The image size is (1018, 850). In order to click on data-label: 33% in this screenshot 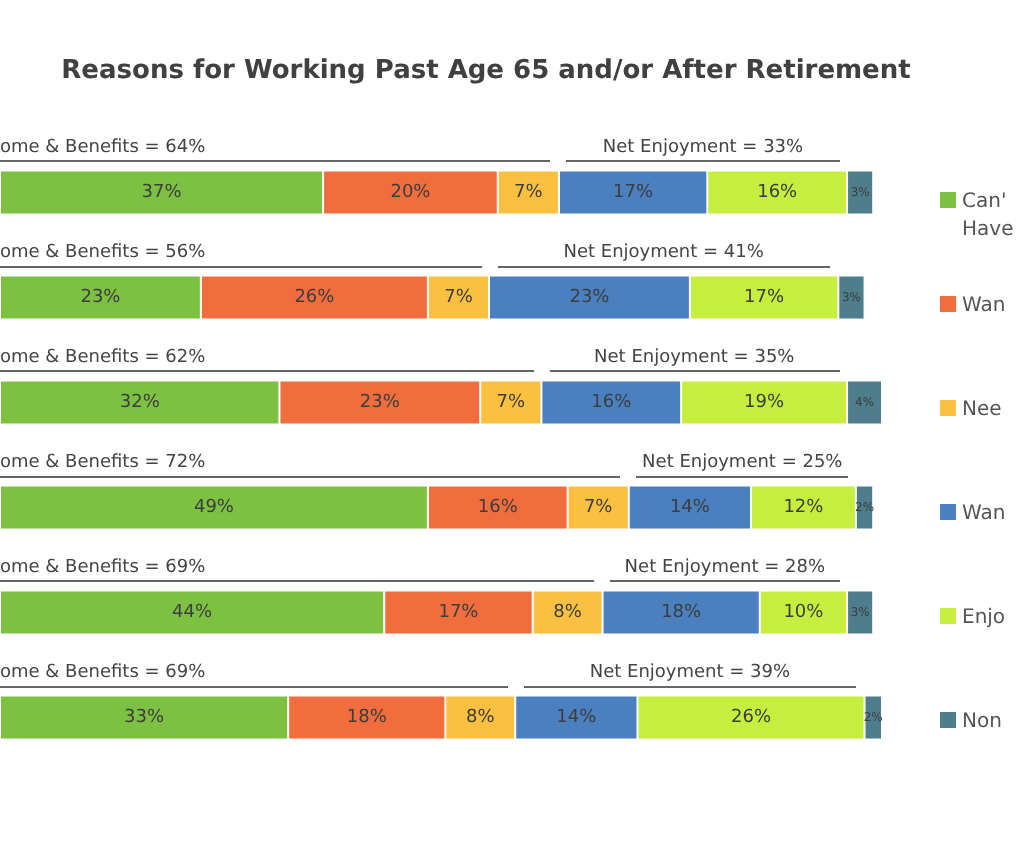, I will do `click(144, 717)`.